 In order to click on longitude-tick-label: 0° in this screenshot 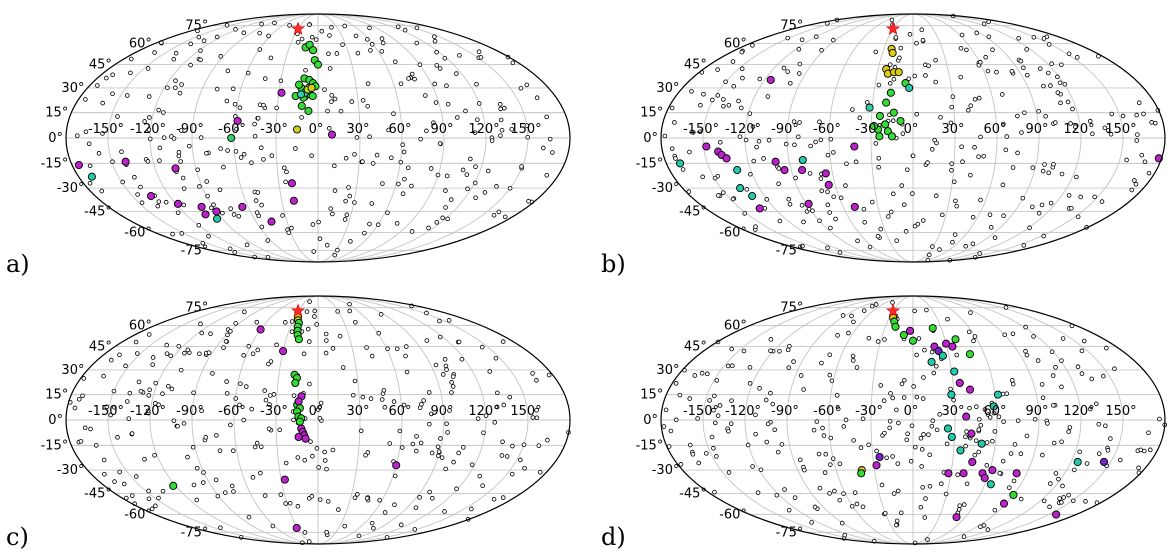, I will do `click(911, 129)`.